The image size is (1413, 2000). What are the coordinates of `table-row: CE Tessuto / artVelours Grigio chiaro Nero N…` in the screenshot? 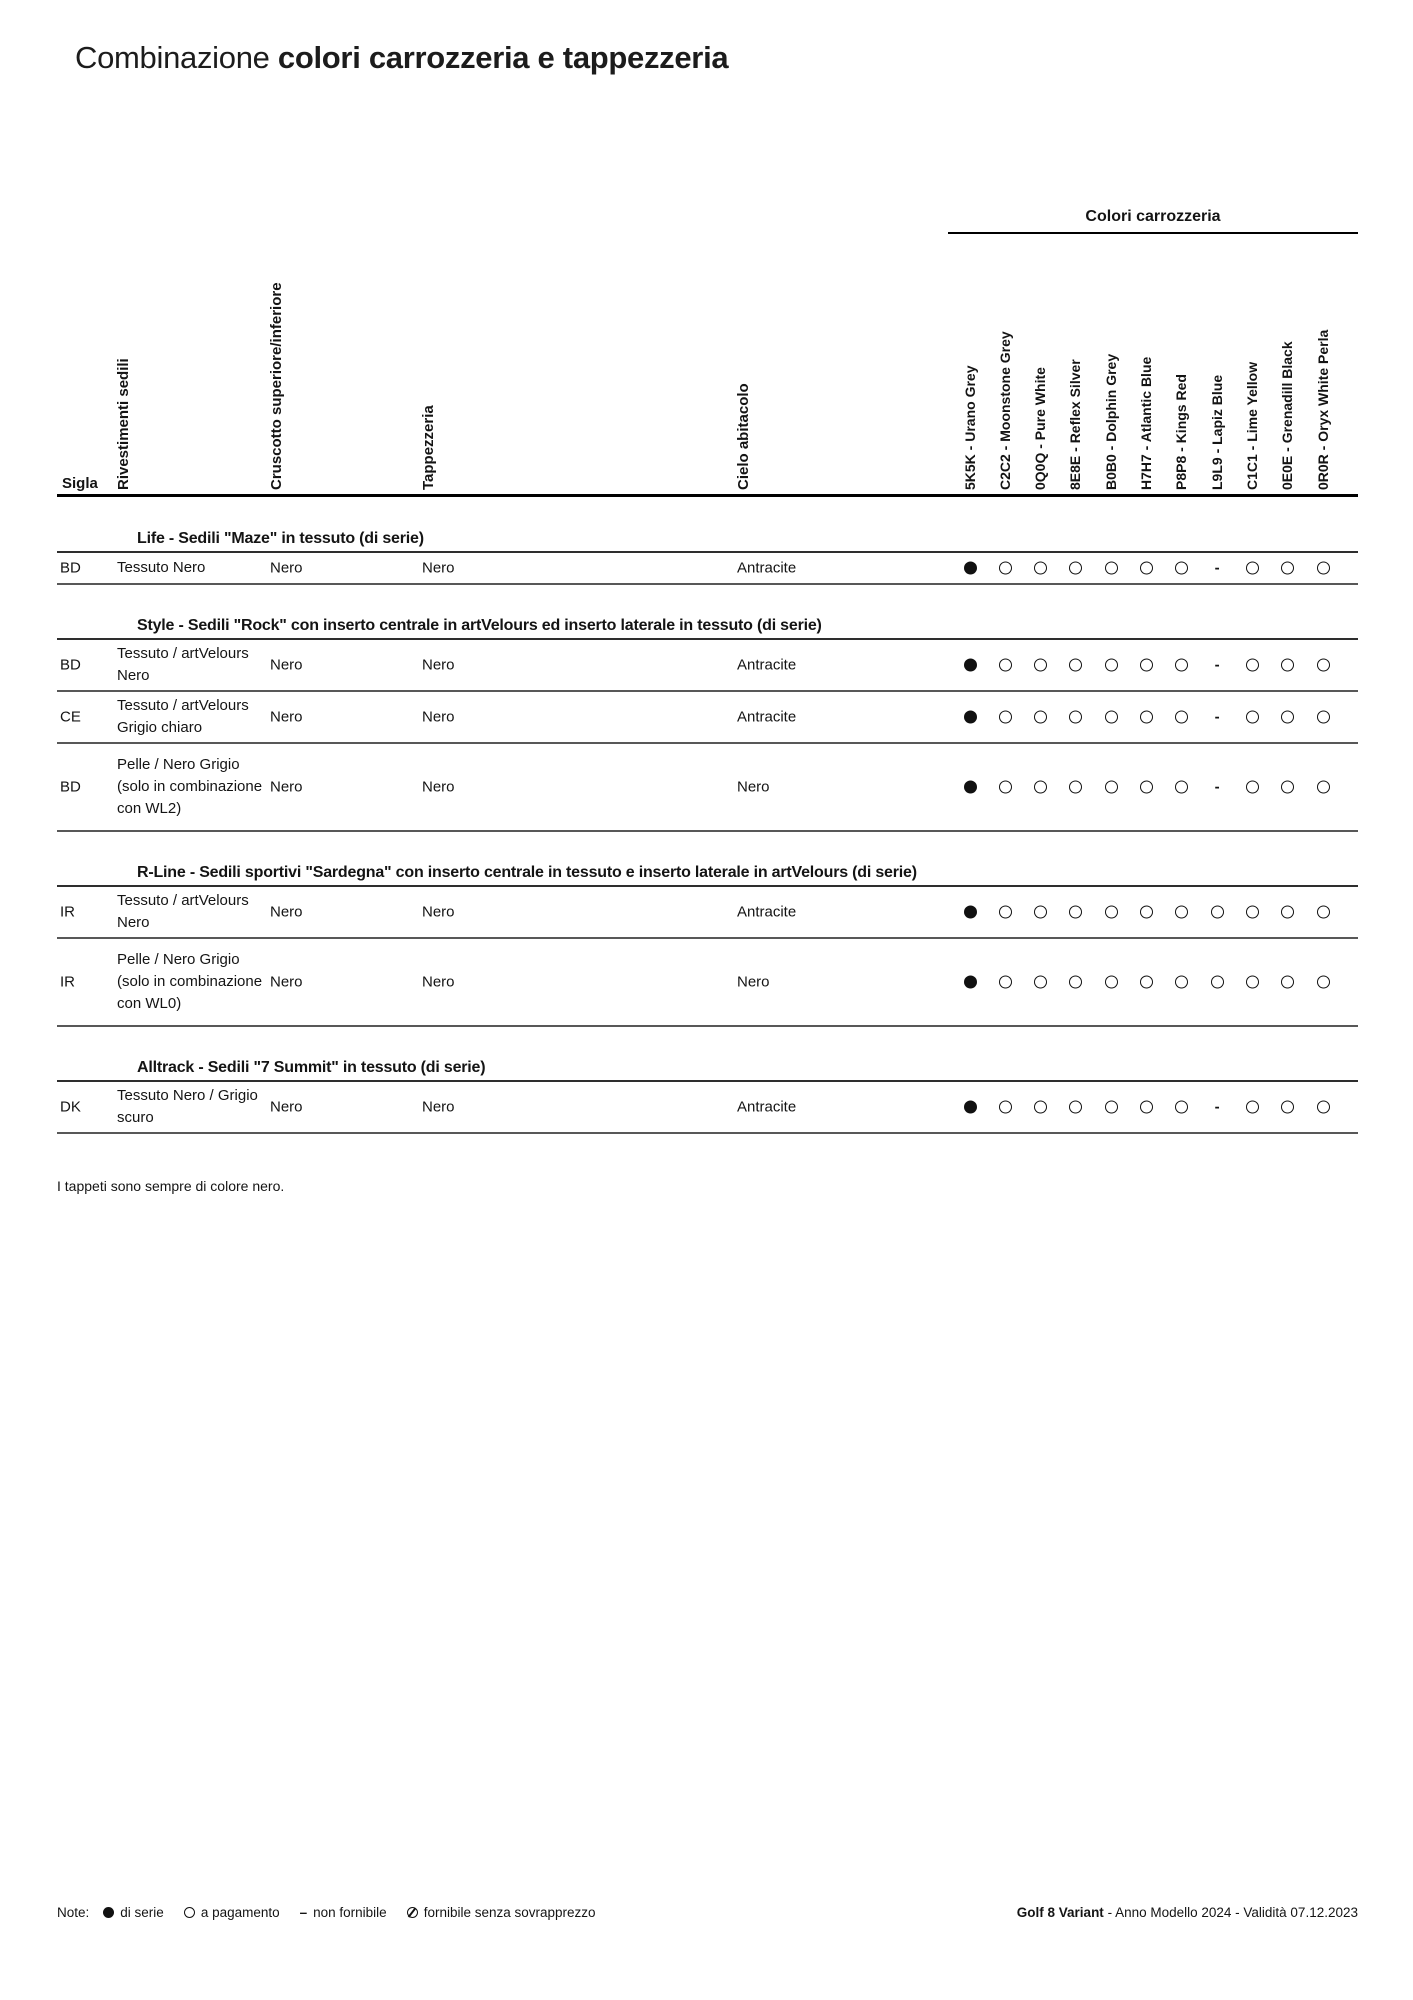 It's located at (707, 718).